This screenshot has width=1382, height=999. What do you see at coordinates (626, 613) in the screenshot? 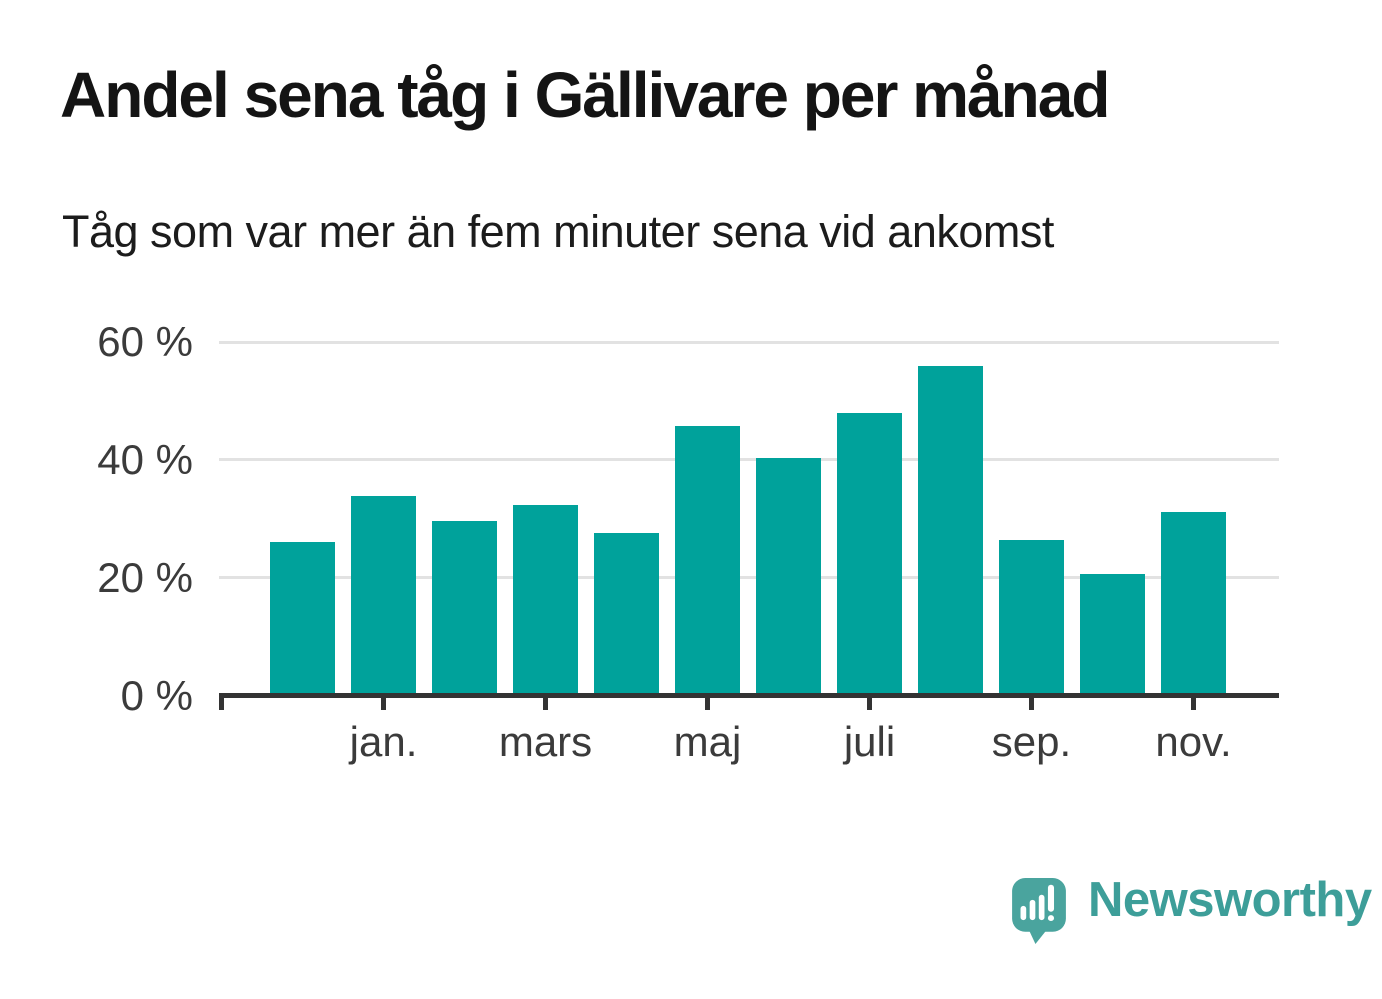
I see `bar-apr` at bounding box center [626, 613].